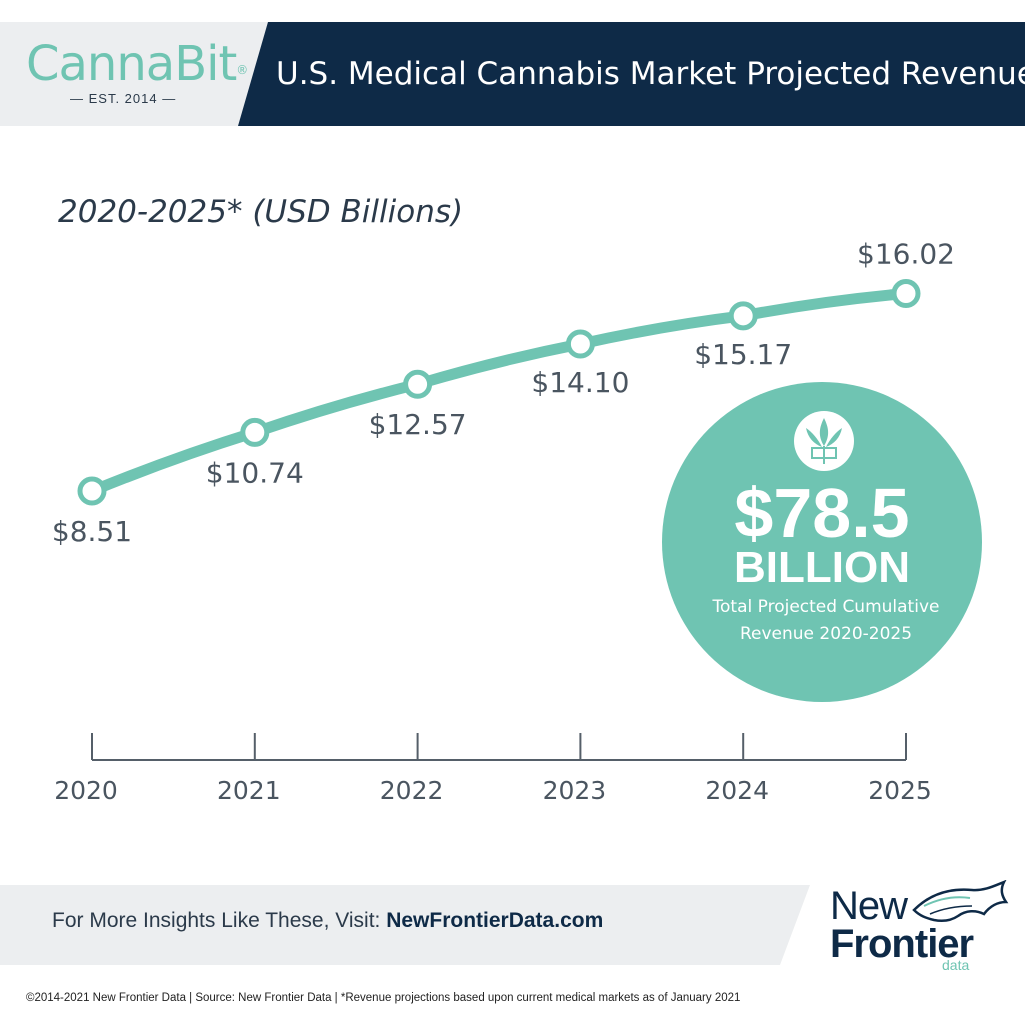 The image size is (1025, 1025). Describe the element at coordinates (956, 965) in the screenshot. I see `new-frontier-logo-data: data` at that location.